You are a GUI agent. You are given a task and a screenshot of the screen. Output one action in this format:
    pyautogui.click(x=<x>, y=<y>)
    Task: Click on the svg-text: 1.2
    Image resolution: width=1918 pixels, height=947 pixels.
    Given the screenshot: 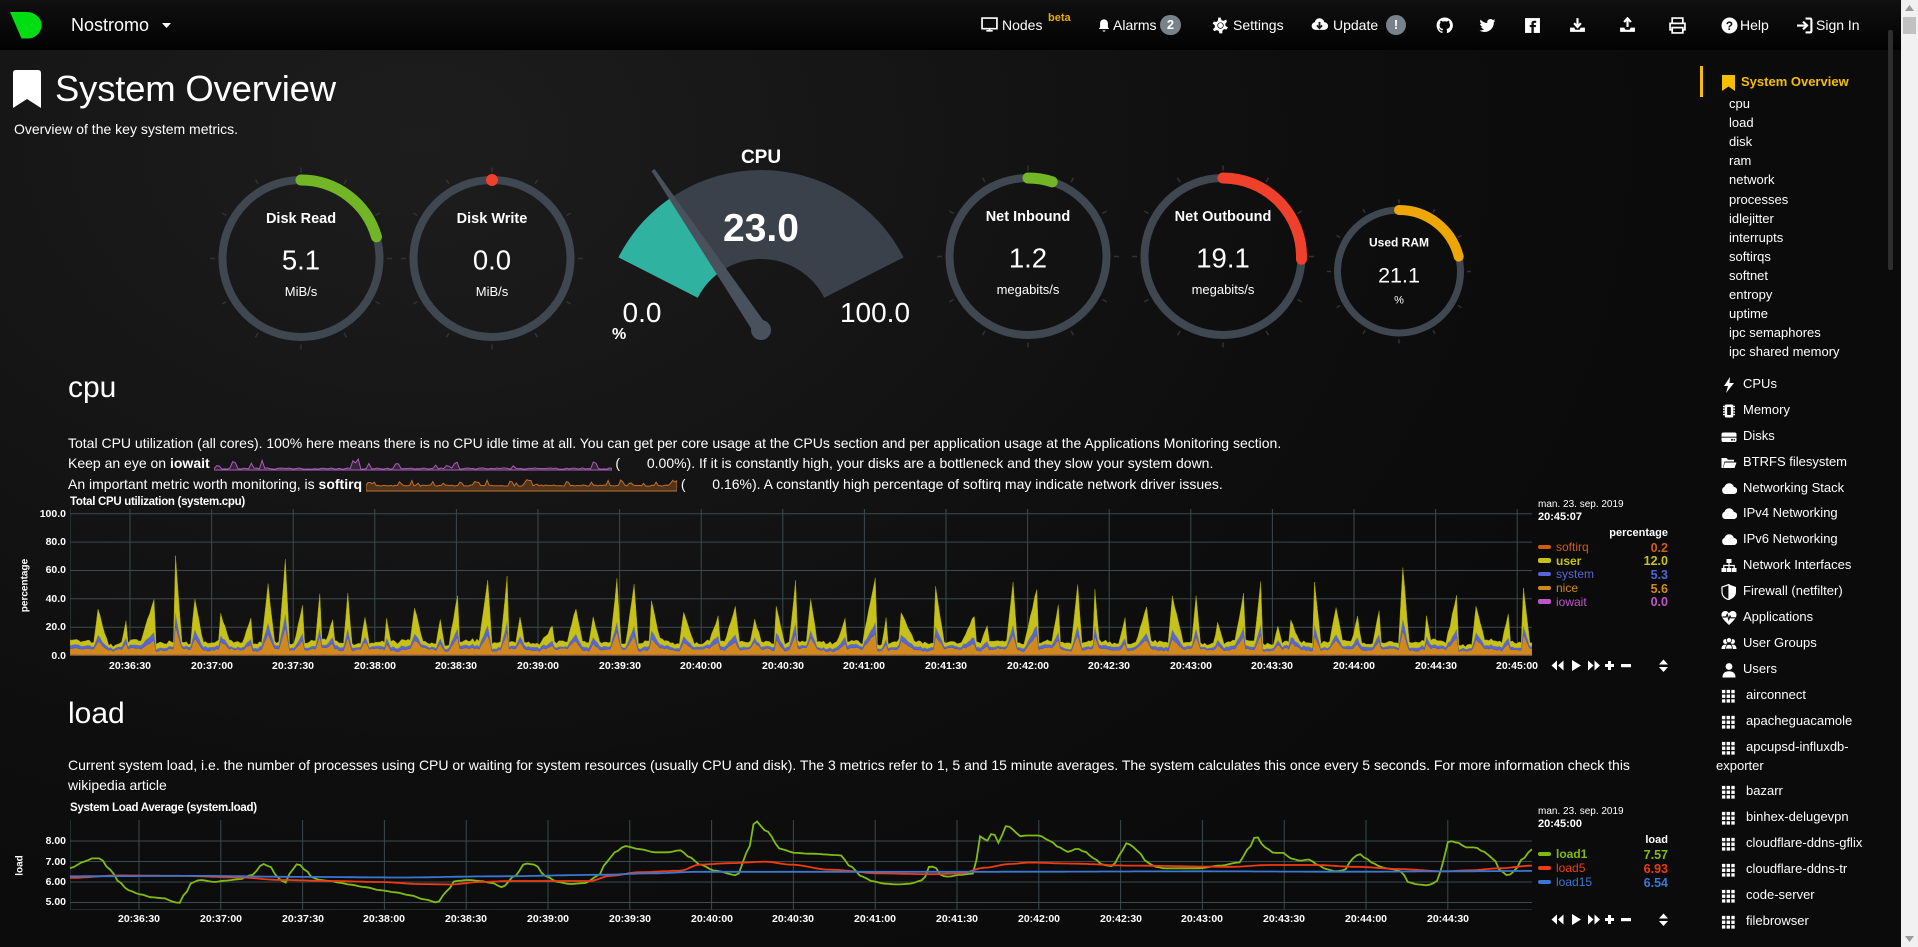 What is the action you would take?
    pyautogui.click(x=1028, y=258)
    